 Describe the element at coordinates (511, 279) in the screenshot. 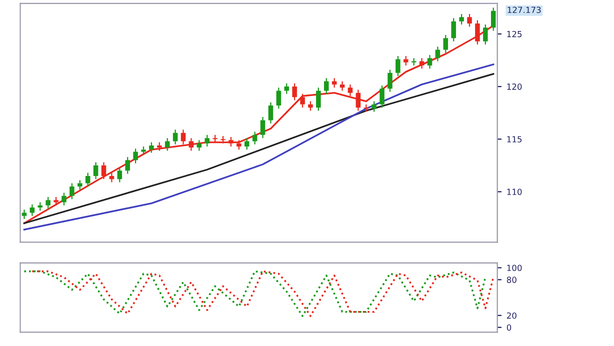

I see `y-tick-label: 80` at that location.